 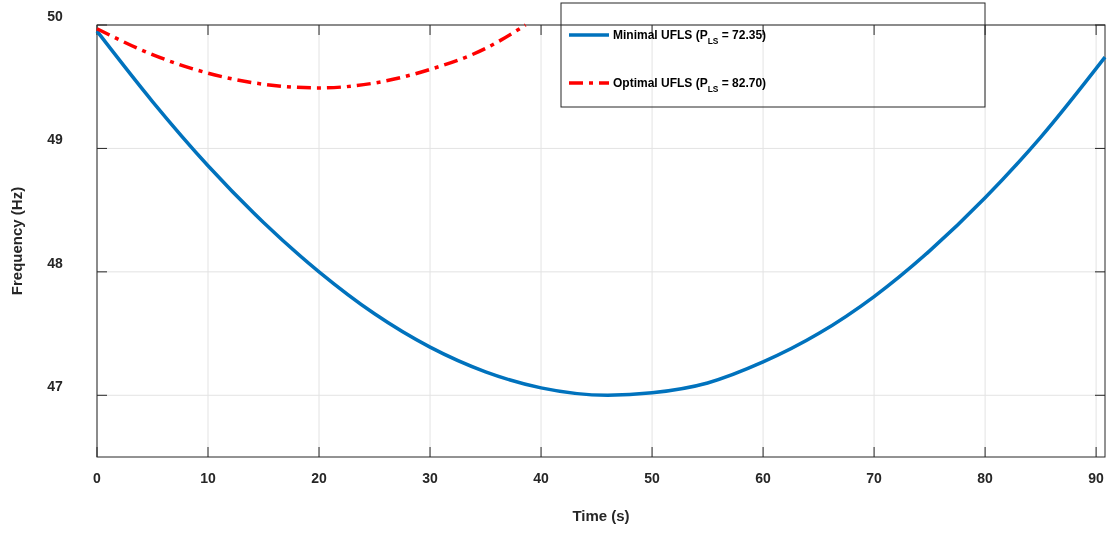 I want to click on x-tick-label: 30, so click(x=430, y=478).